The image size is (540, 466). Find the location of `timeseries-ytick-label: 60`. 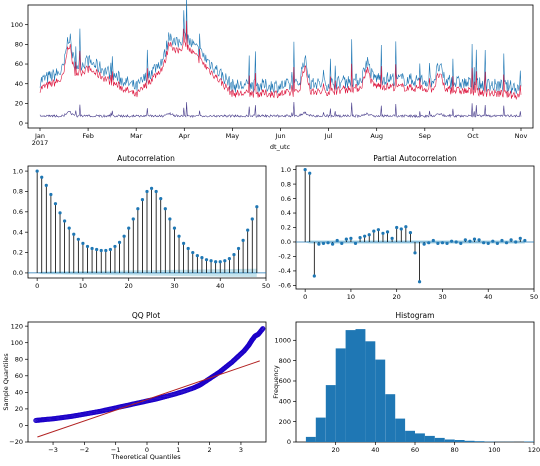

timeseries-ytick-label: 60 is located at coordinates (19, 64).